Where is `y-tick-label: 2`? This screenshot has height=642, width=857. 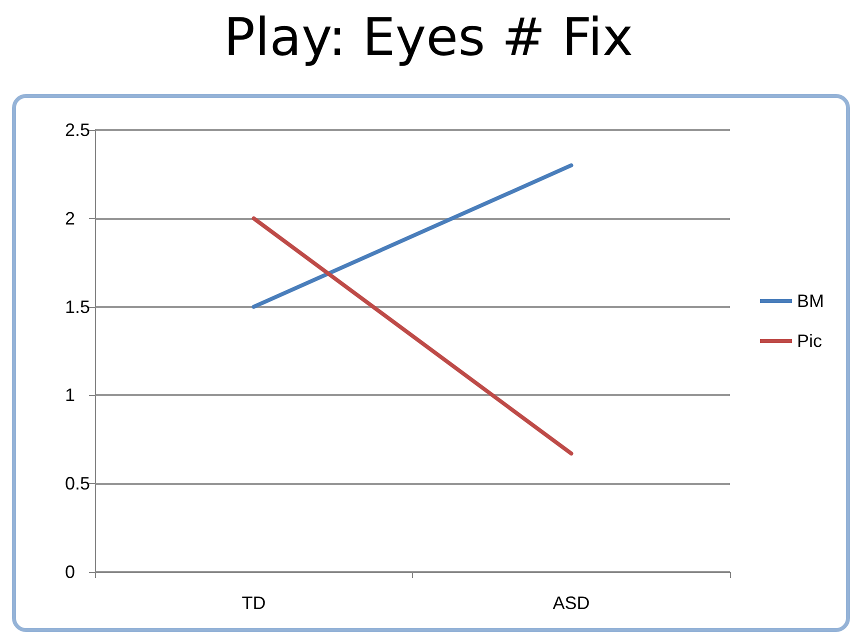 y-tick-label: 2 is located at coordinates (70, 218).